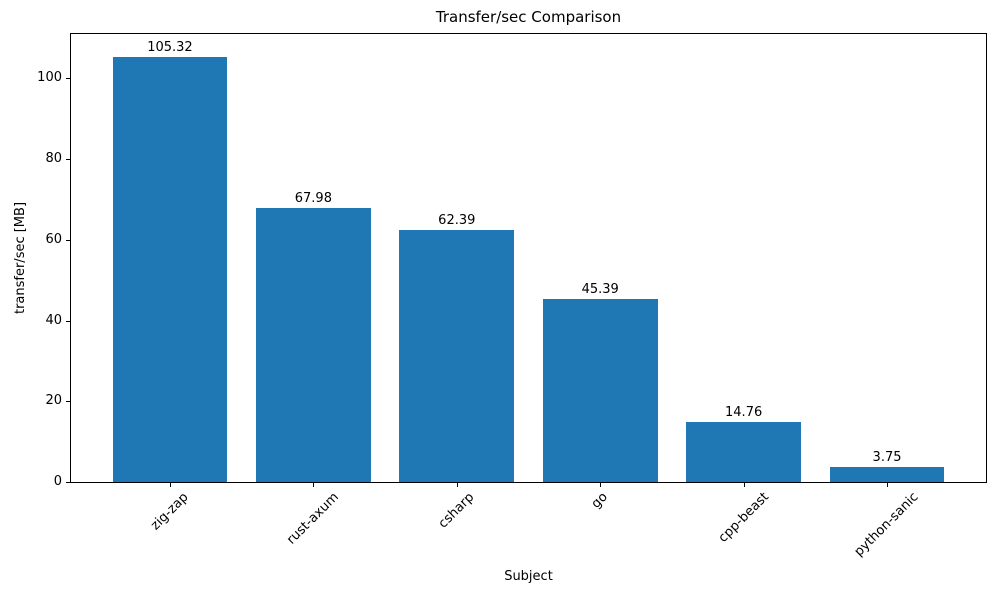  I want to click on y-tick-label-80: 80, so click(53, 159).